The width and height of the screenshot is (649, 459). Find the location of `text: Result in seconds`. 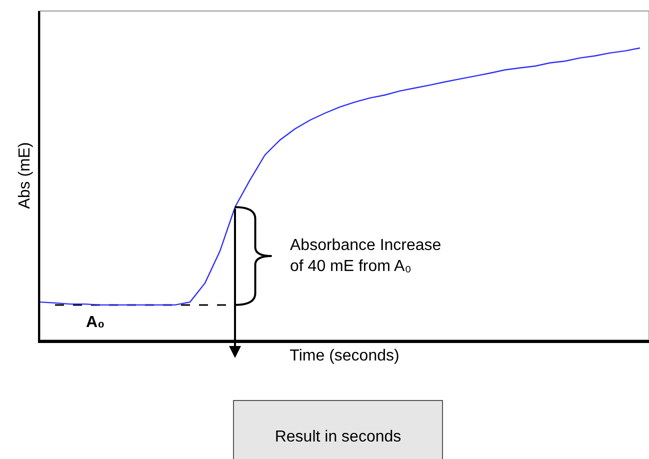

text: Result in seconds is located at coordinates (338, 437).